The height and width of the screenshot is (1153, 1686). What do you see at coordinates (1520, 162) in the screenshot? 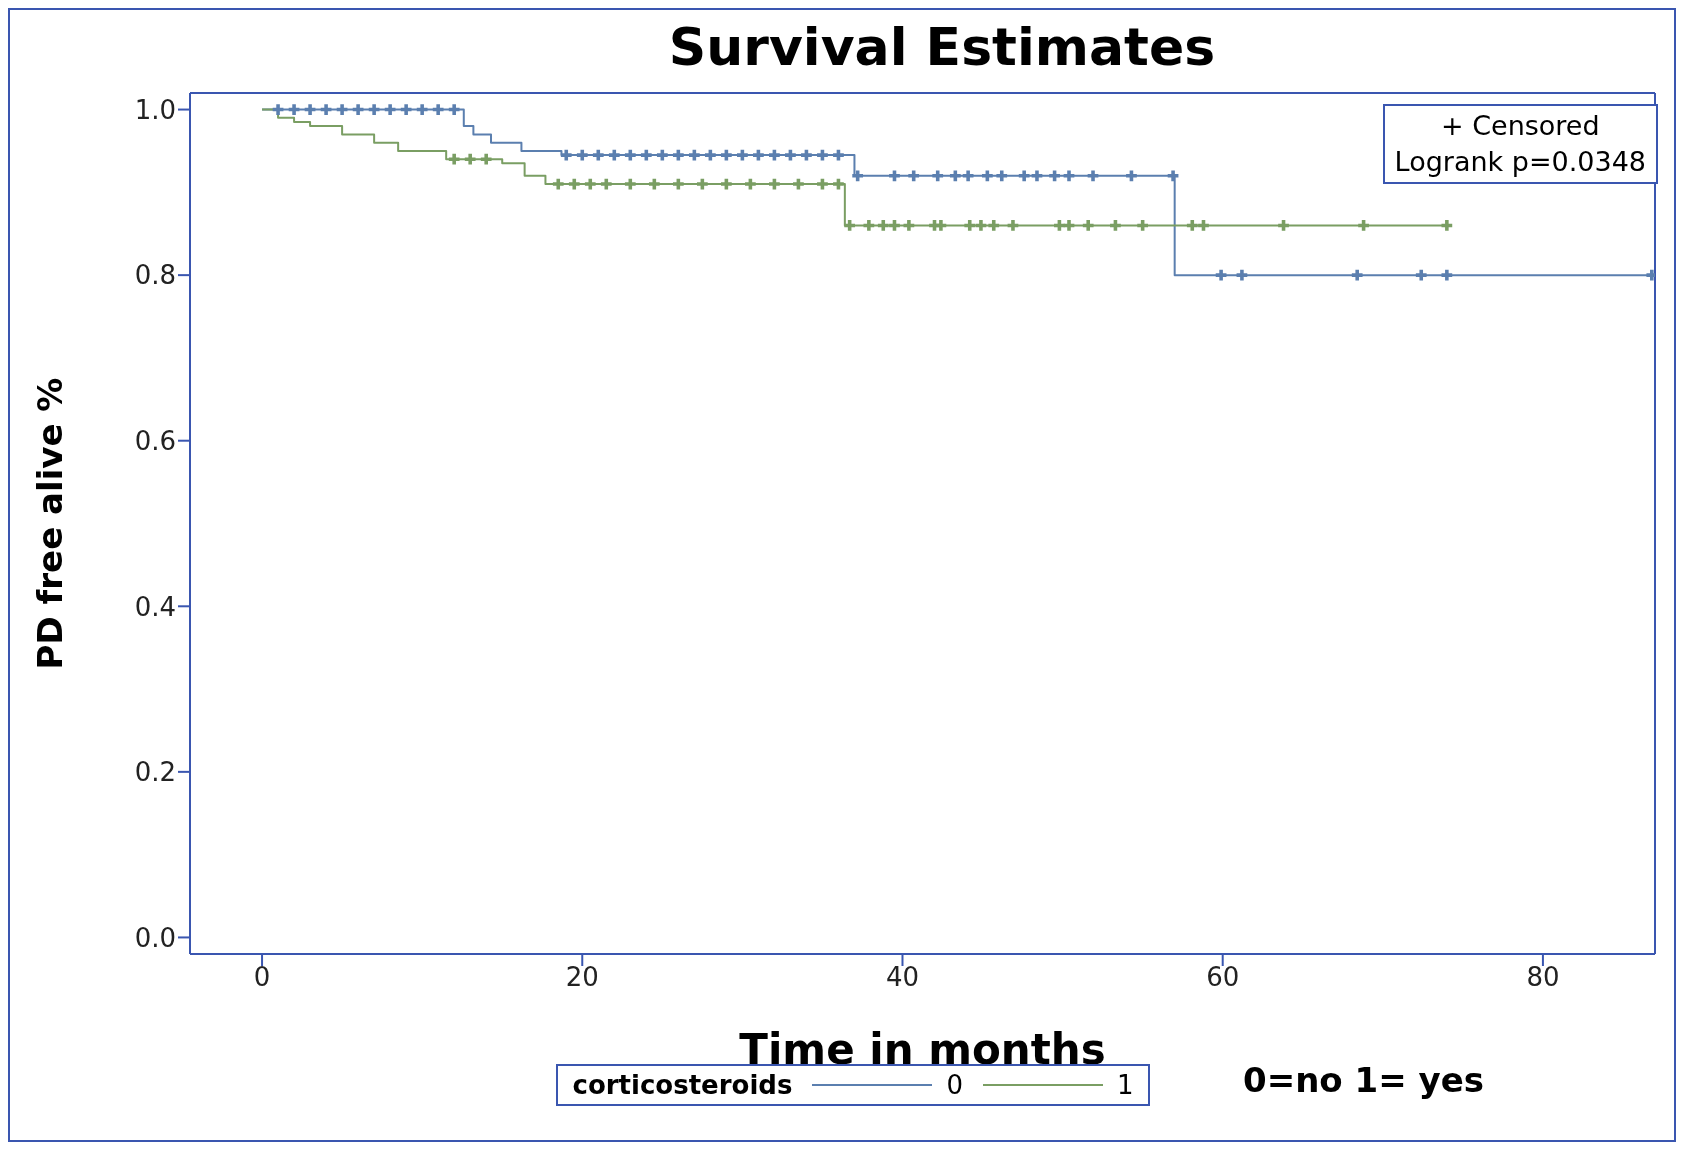
I see `annotation: Logrank p=0.0348` at bounding box center [1520, 162].